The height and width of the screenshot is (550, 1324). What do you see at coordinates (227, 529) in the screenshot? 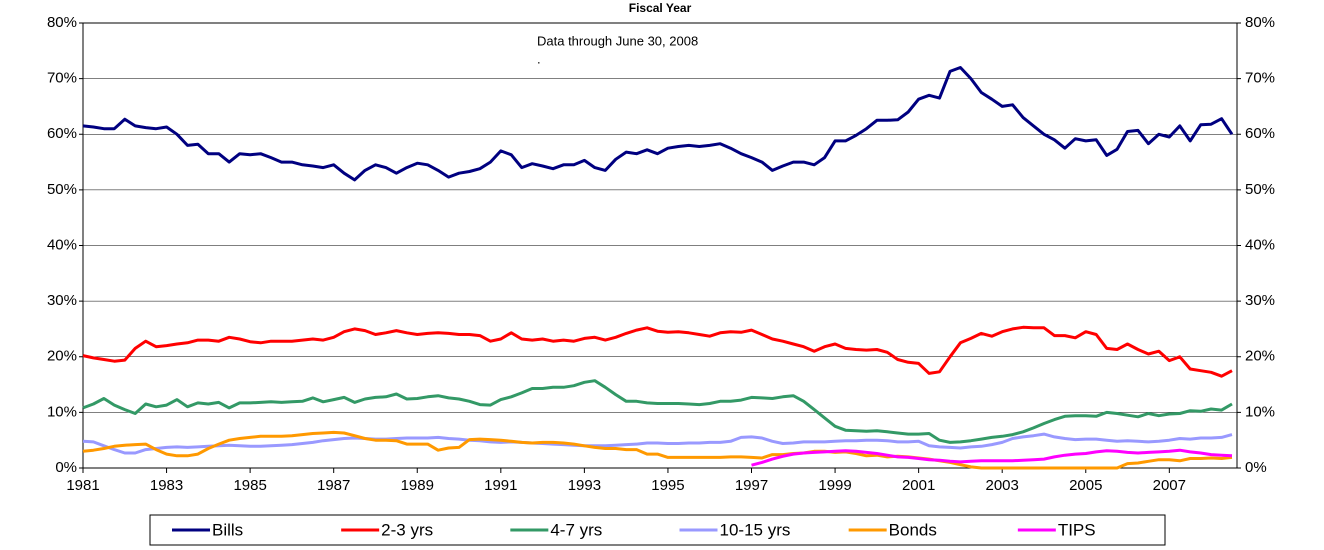
I see `legend-label: Bills` at bounding box center [227, 529].